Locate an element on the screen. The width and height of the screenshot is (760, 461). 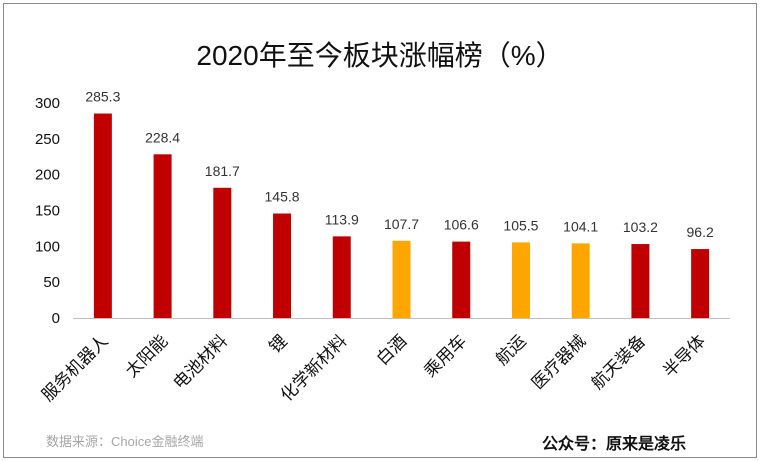
data-label: 106.6 is located at coordinates (461, 225).